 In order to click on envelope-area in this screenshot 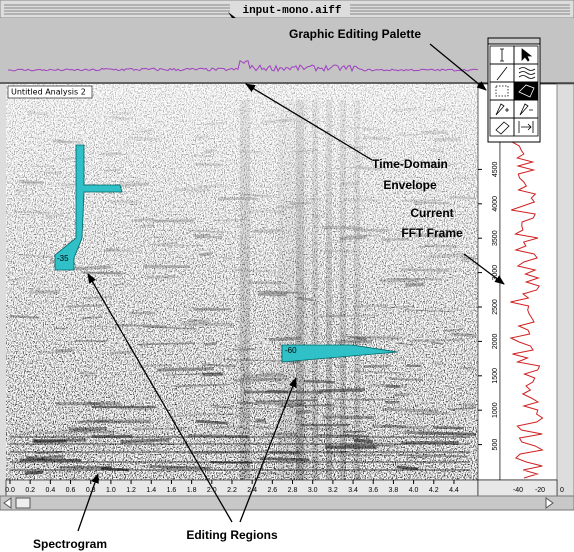, I will do `click(287, 51)`.